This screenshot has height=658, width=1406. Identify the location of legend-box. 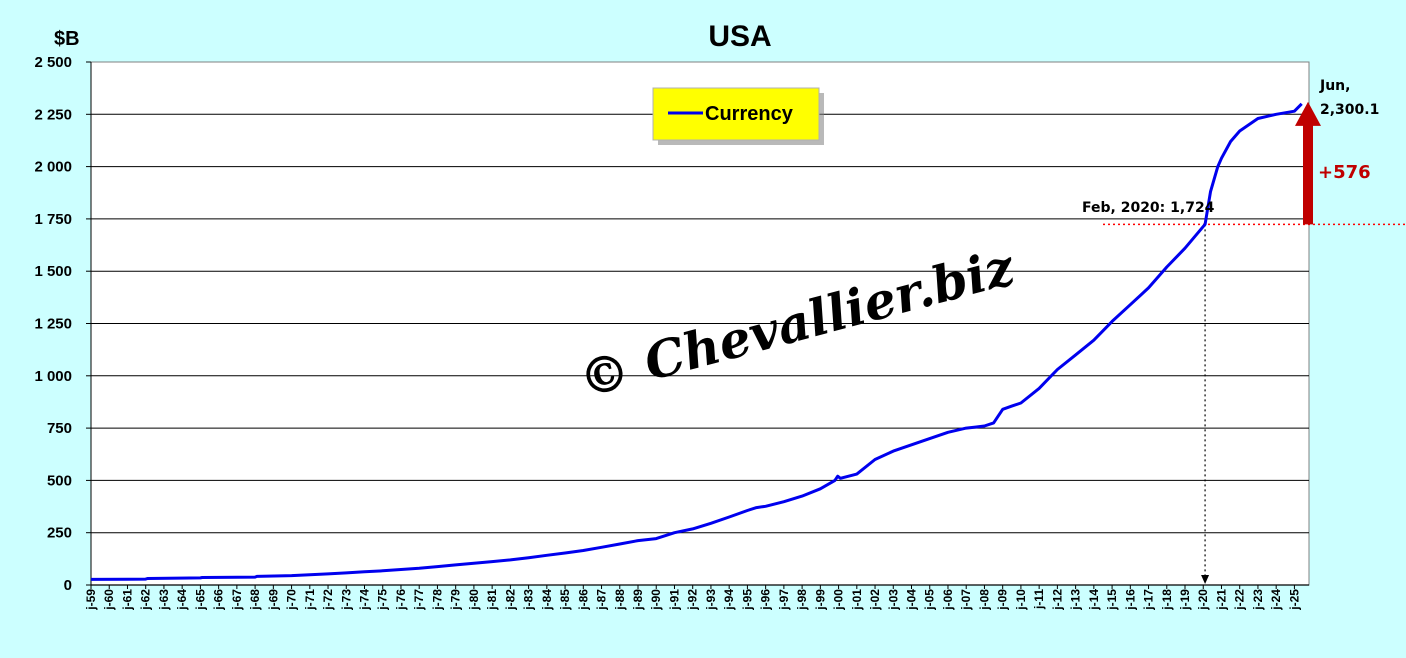
(736, 114).